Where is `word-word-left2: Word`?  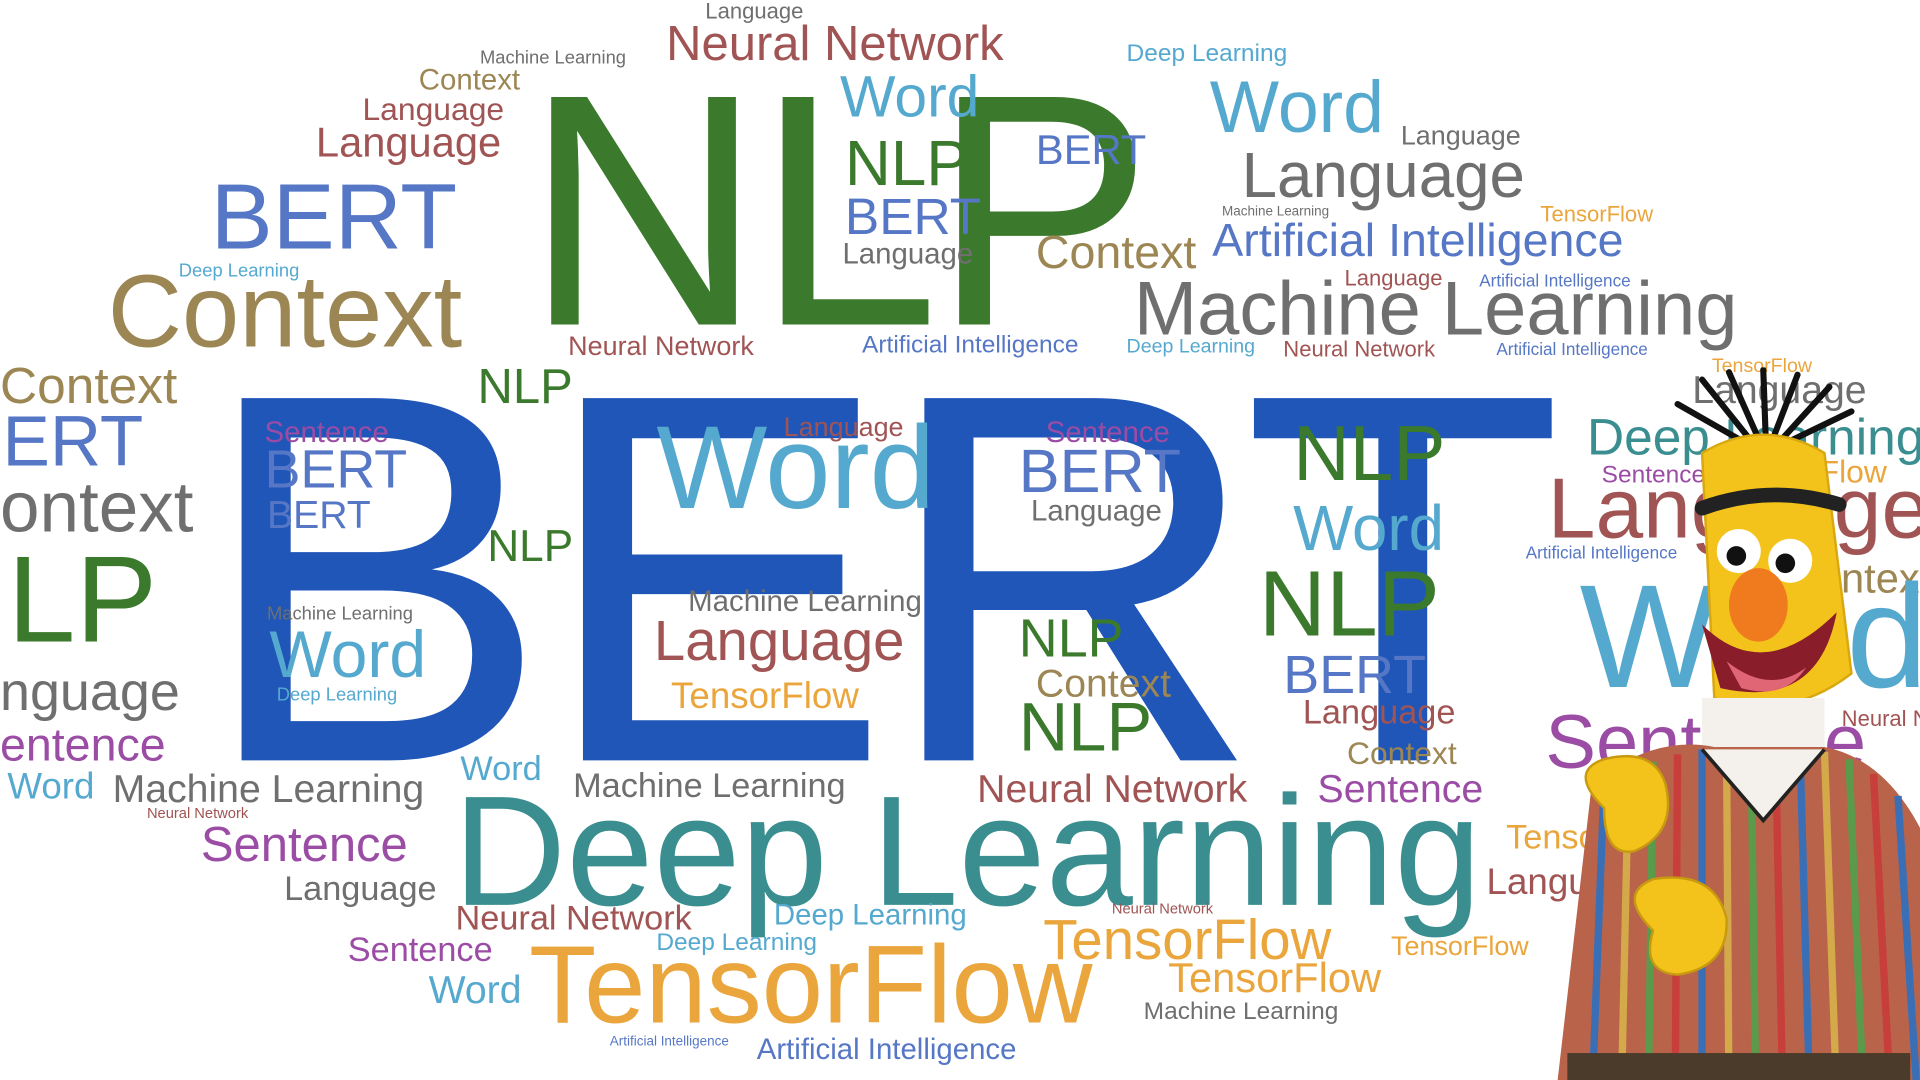
word-word-left2: Word is located at coordinates (475, 989).